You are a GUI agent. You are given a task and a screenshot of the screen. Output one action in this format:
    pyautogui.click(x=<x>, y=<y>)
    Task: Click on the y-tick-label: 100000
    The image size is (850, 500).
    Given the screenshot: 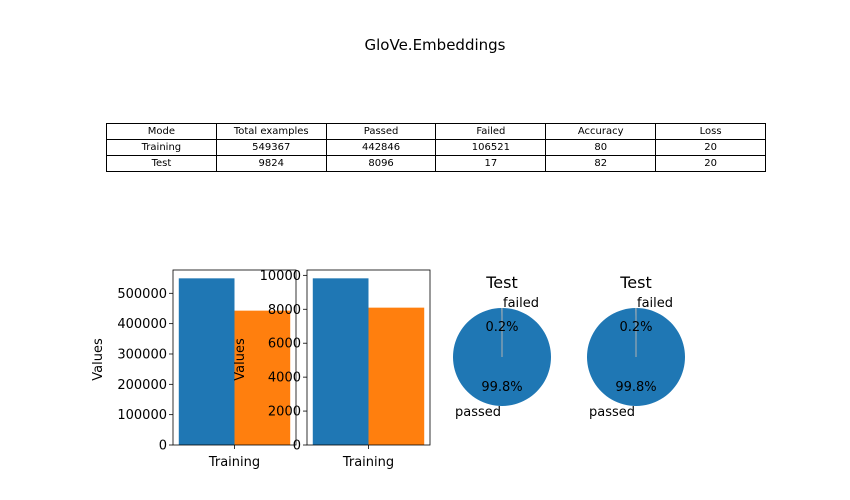 What is the action you would take?
    pyautogui.click(x=142, y=415)
    